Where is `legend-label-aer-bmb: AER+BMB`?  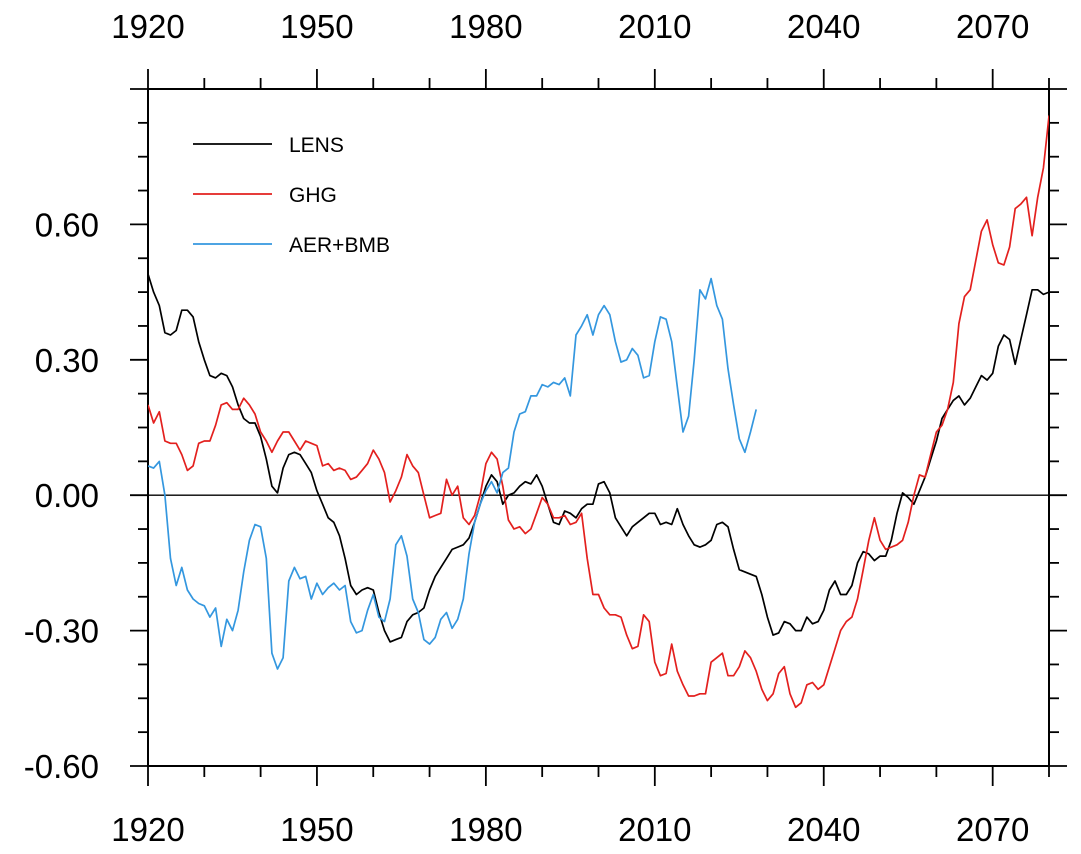 legend-label-aer-bmb: AER+BMB is located at coordinates (339, 245).